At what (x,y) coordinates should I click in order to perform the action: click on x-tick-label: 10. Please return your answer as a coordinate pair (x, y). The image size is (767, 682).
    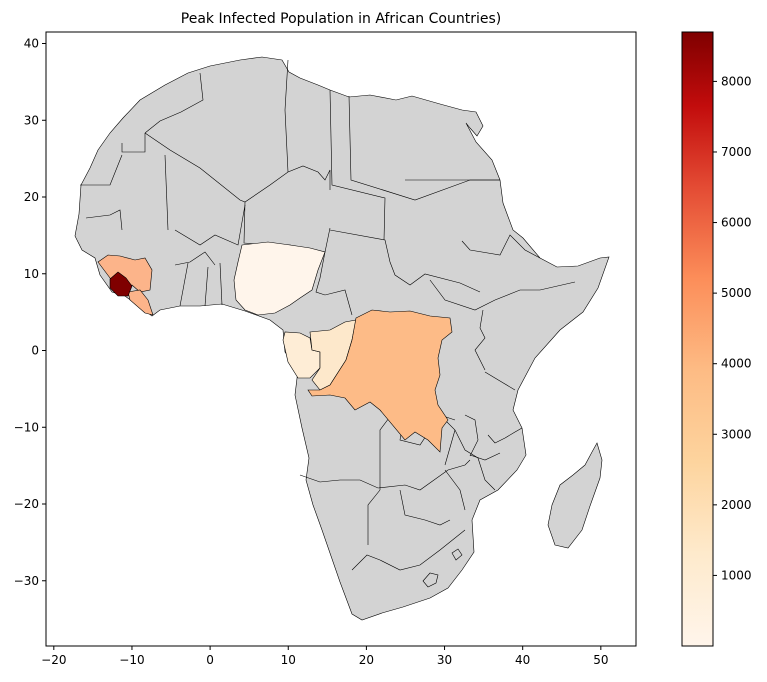
    Looking at the image, I should click on (288, 660).